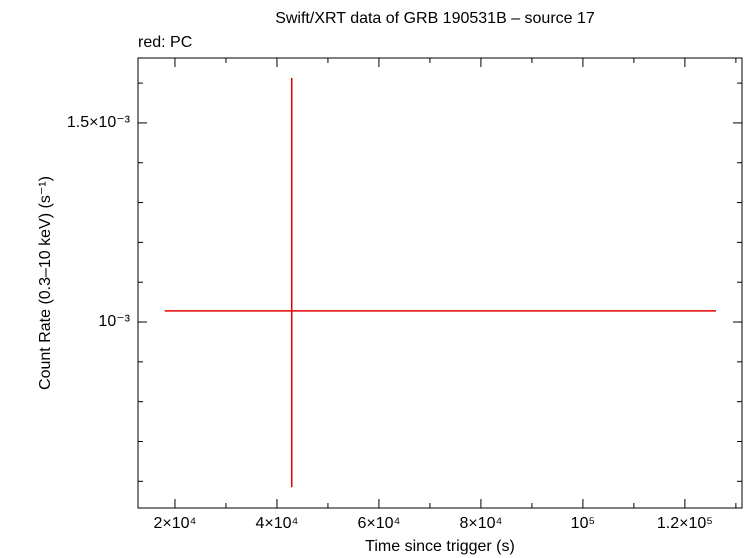 The height and width of the screenshot is (558, 746). Describe the element at coordinates (45, 283) in the screenshot. I see `y-axis-label: Count Rate (0.3–10 keV) (s⁻¹)` at that location.